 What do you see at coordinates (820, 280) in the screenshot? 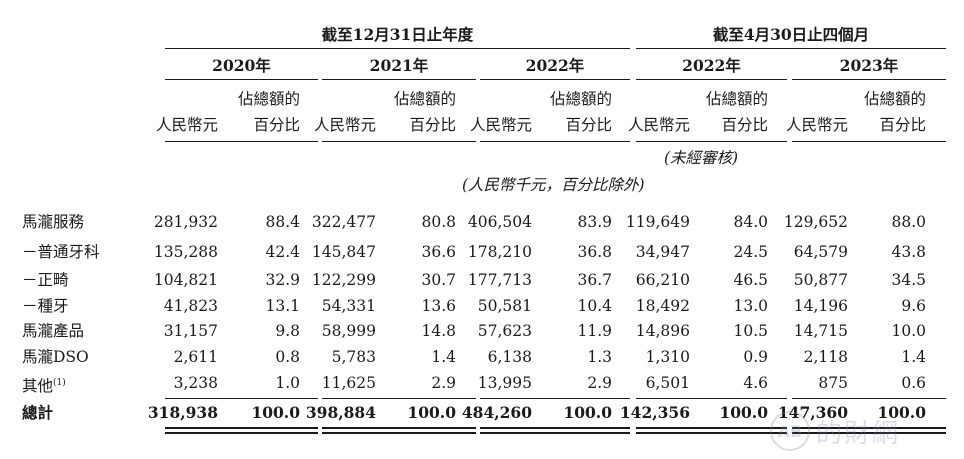
I see `amount-cell: 50,877` at bounding box center [820, 280].